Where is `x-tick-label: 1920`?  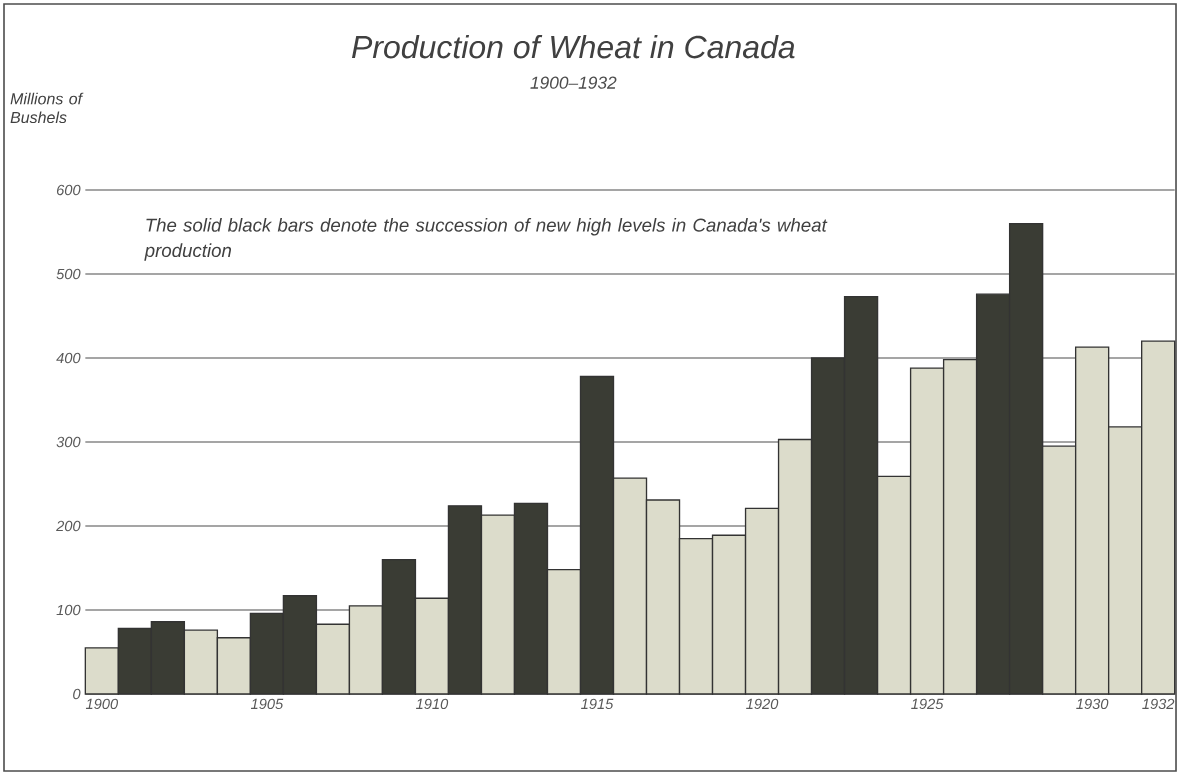
x-tick-label: 1920 is located at coordinates (762, 704).